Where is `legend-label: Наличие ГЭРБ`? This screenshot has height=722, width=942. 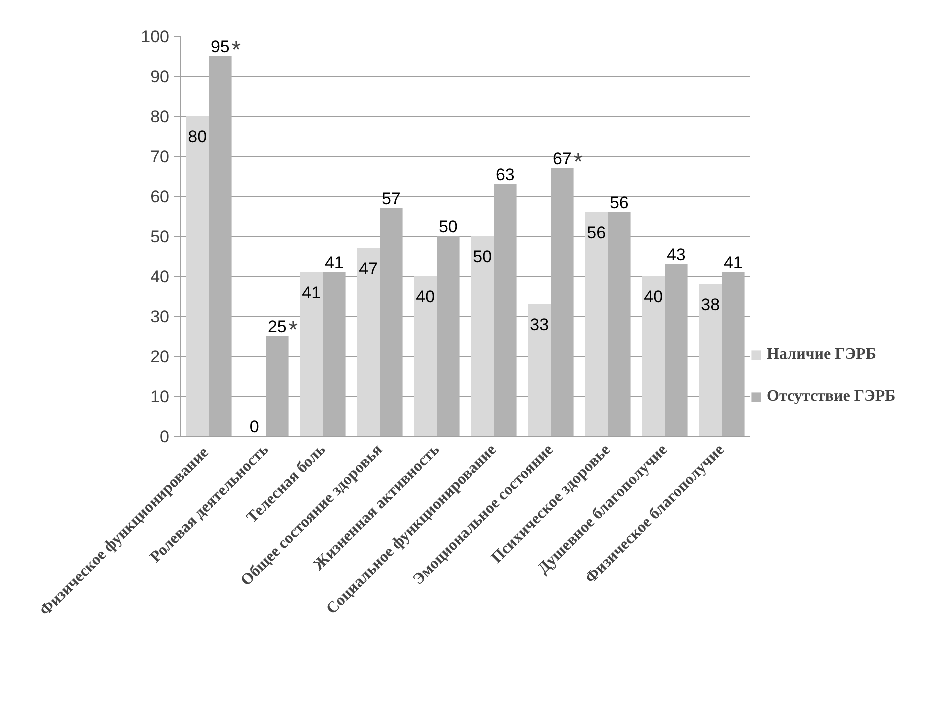
legend-label: Наличие ГЭРБ is located at coordinates (822, 355).